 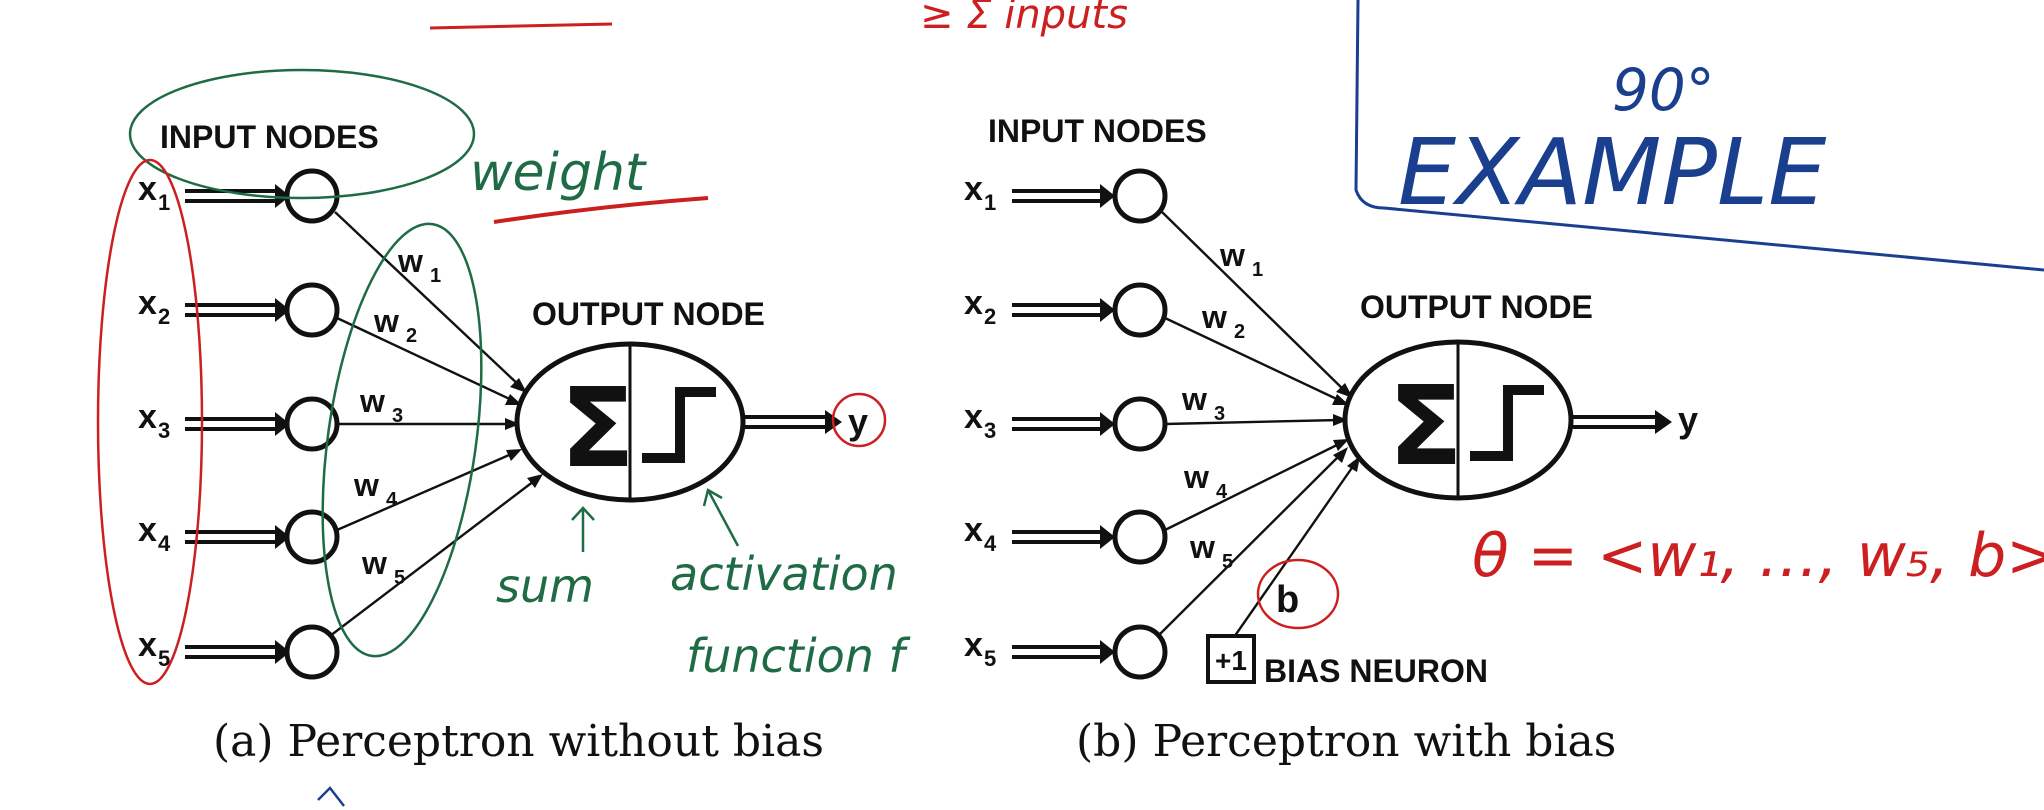 What do you see at coordinates (990, 316) in the screenshot?
I see `input-sub-2-b: 2` at bounding box center [990, 316].